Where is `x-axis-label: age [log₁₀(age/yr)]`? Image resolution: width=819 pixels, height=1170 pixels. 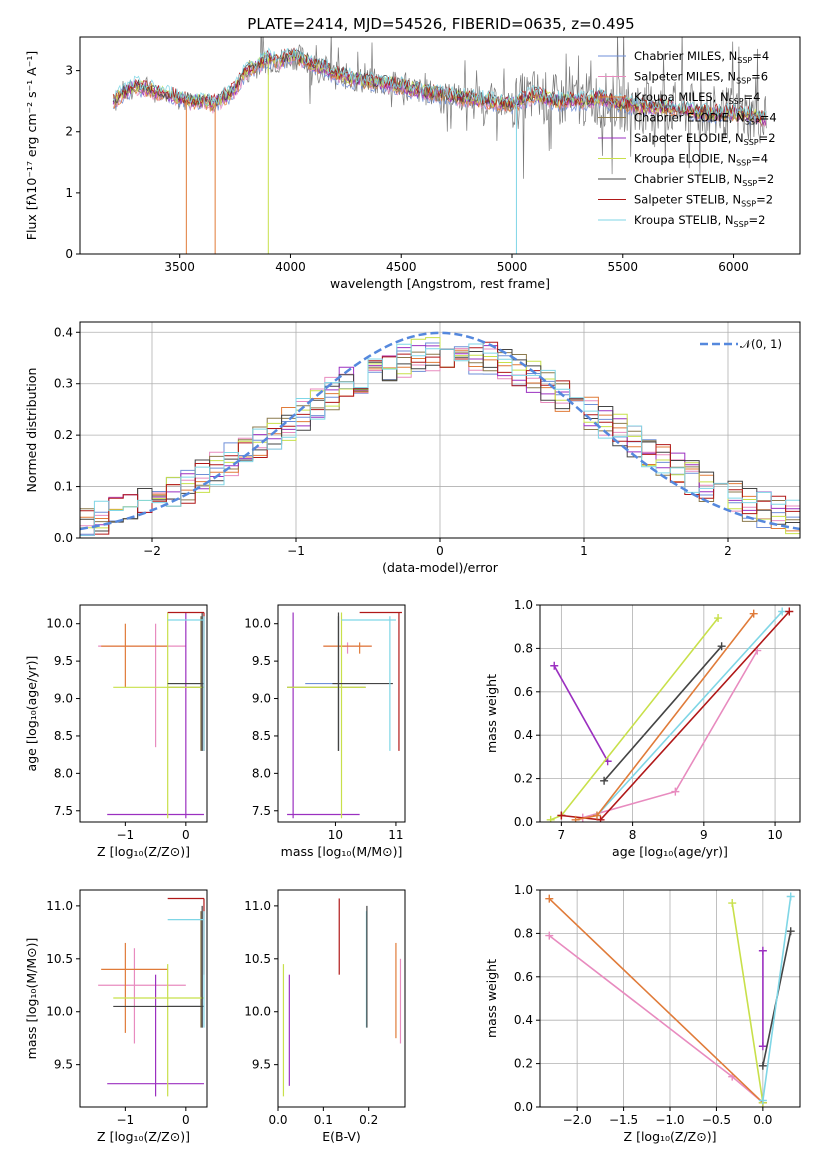
x-axis-label: age [log₁₀(age/yr)] is located at coordinates (670, 851).